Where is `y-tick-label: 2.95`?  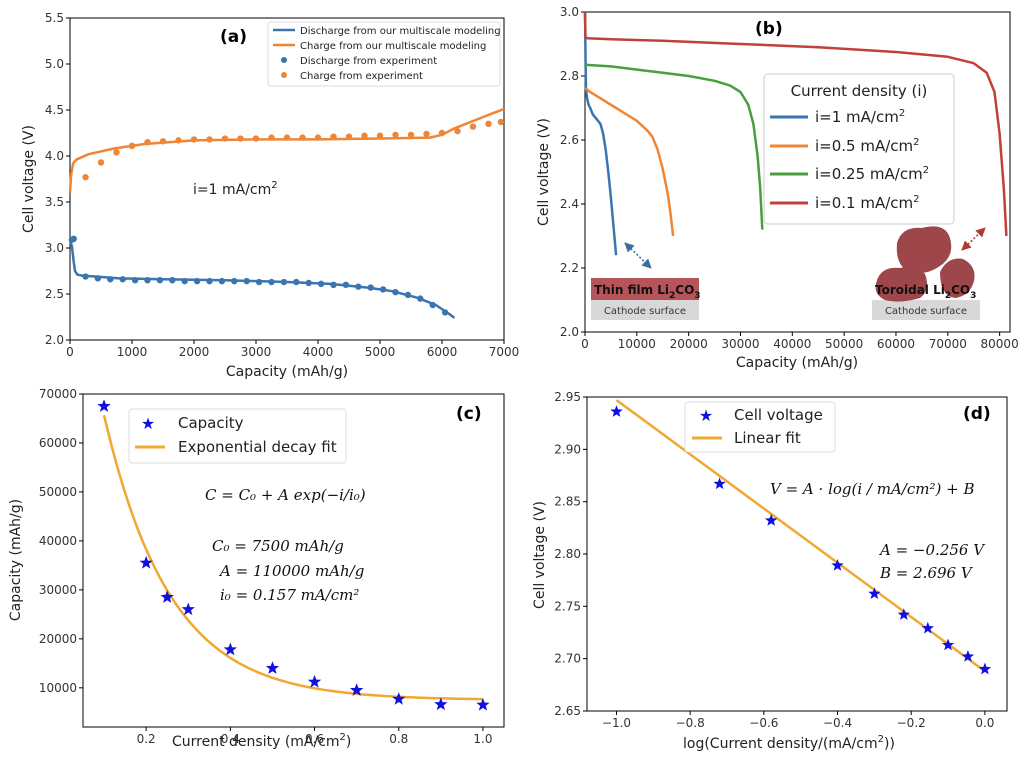 y-tick-label: 2.95 is located at coordinates (567, 397).